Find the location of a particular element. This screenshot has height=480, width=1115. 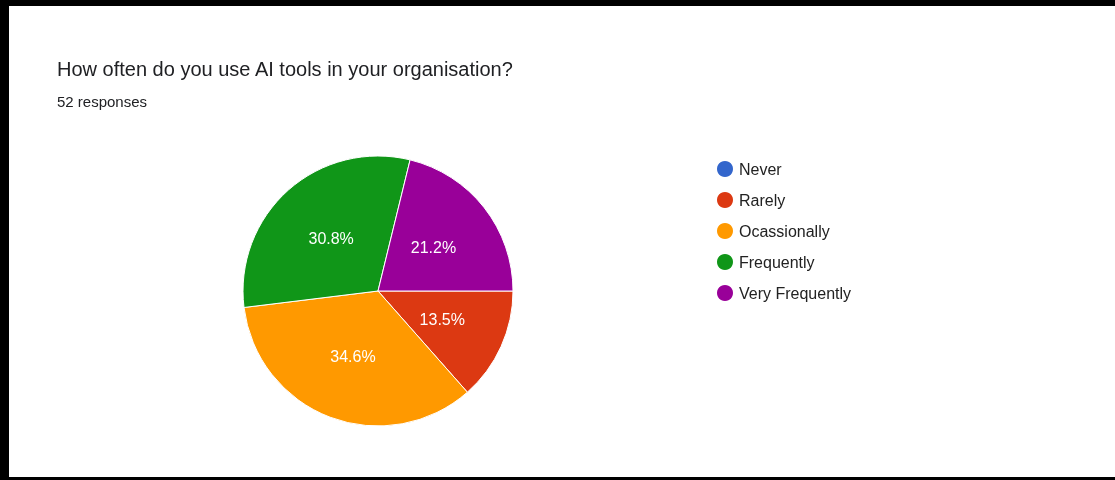

text: 52 responses is located at coordinates (102, 101).